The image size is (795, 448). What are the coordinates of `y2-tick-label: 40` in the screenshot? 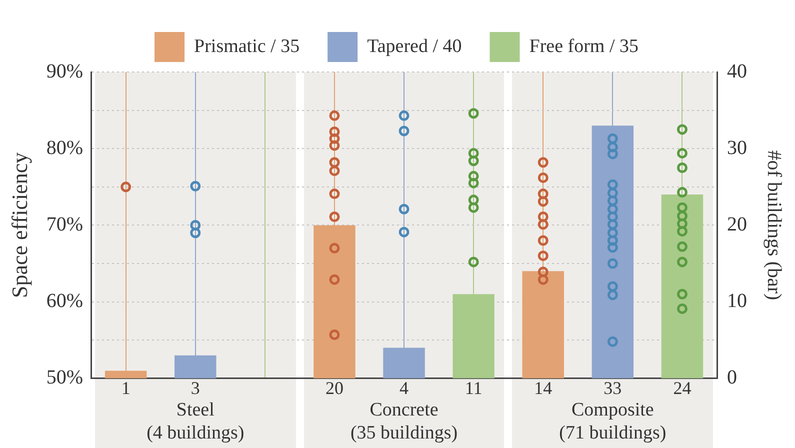 It's located at (737, 71).